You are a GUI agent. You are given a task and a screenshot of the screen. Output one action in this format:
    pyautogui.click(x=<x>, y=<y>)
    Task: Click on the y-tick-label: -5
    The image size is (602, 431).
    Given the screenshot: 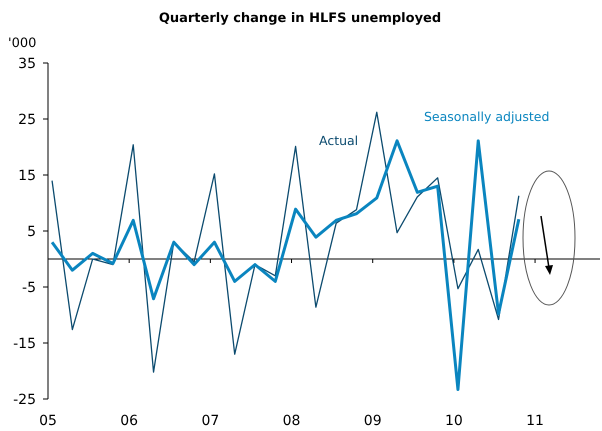 What is the action you would take?
    pyautogui.click(x=29, y=288)
    